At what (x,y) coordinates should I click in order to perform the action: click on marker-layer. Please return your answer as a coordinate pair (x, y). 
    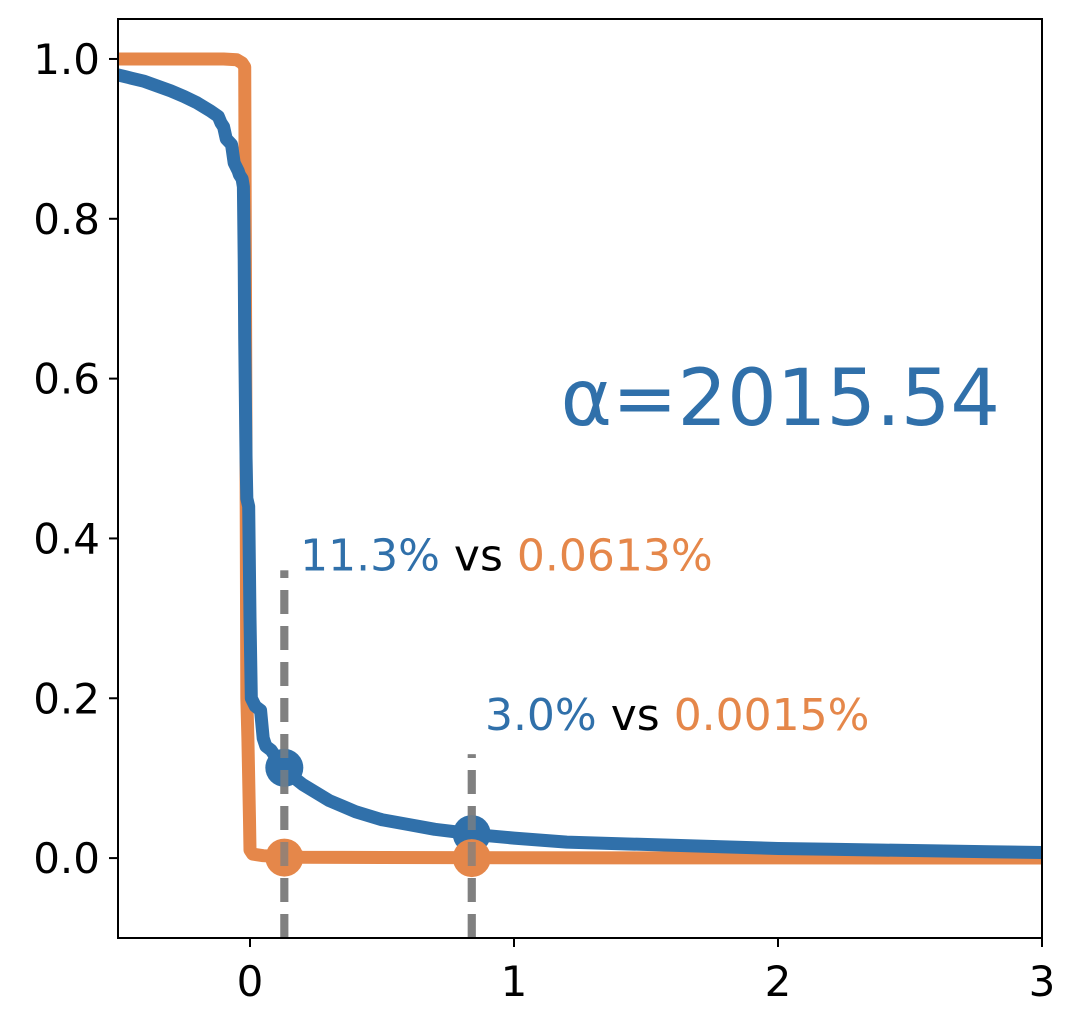
    Looking at the image, I should click on (378, 754).